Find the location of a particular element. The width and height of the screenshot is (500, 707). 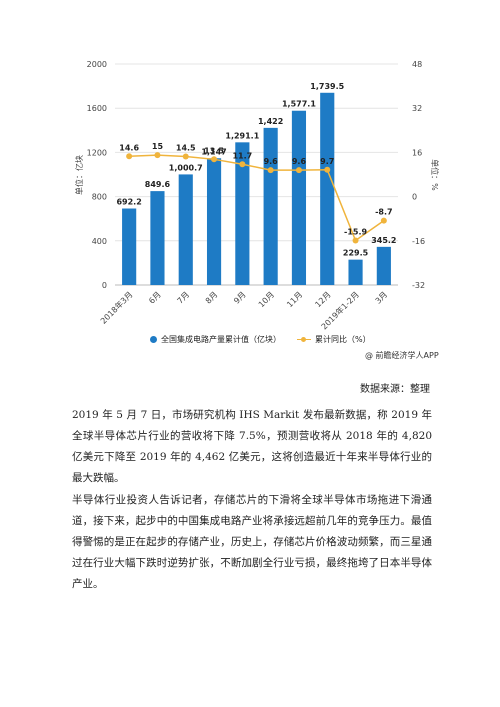

right-tick-label: 32 is located at coordinates (417, 108).